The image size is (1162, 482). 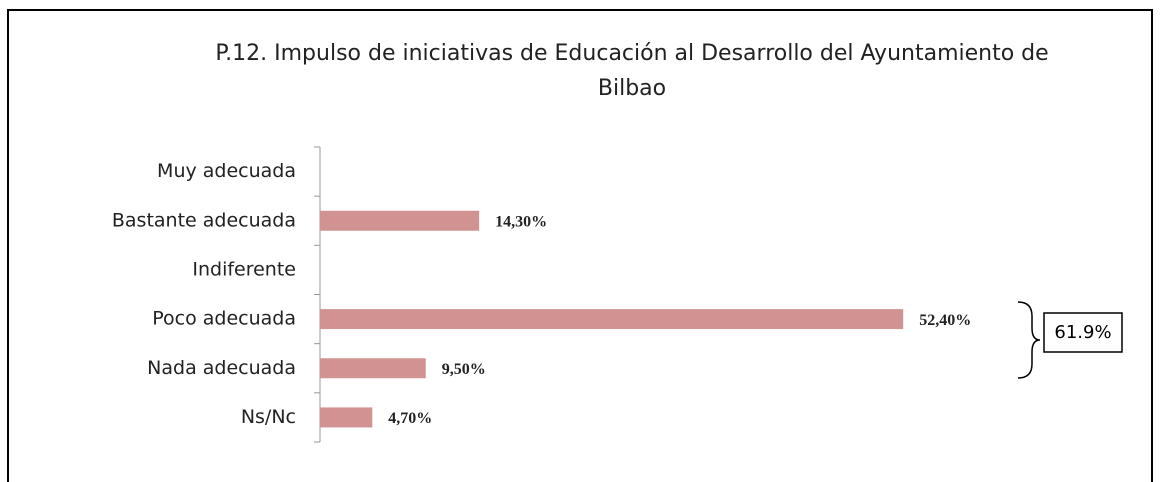 What do you see at coordinates (632, 88) in the screenshot?
I see `chart-title: Bilbao` at bounding box center [632, 88].